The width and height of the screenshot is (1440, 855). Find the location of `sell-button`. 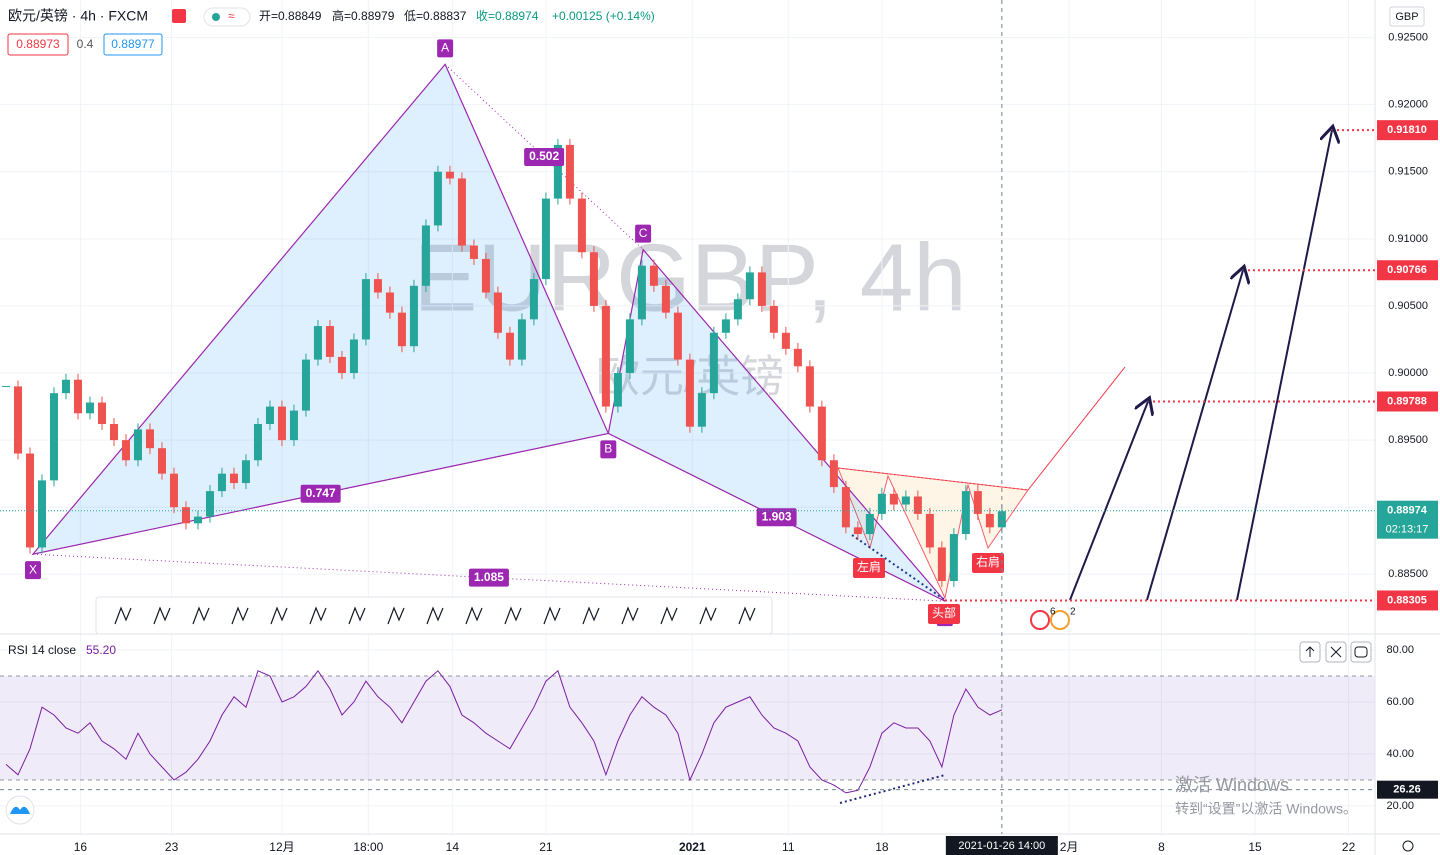

sell-button is located at coordinates (38, 44).